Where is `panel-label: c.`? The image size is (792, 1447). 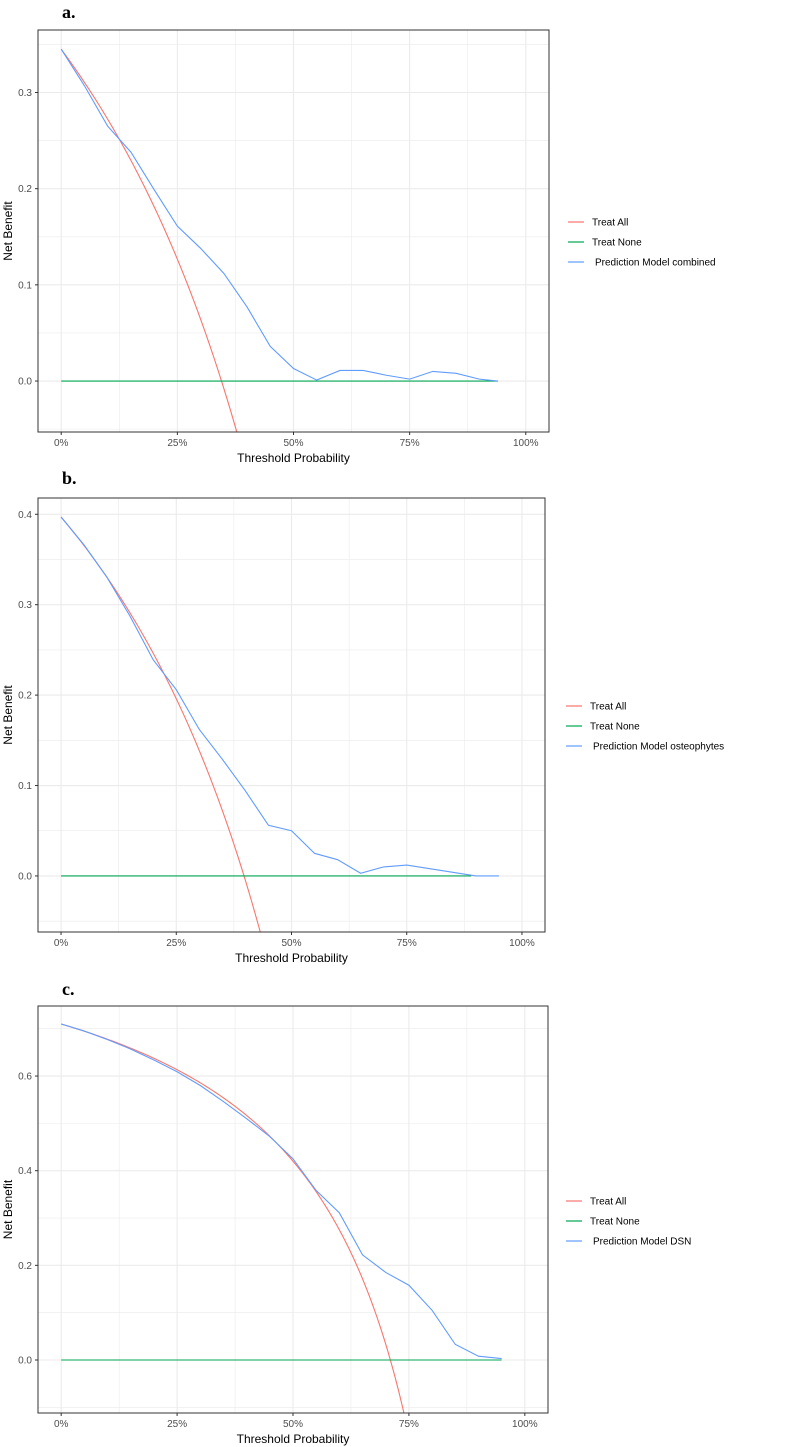
panel-label: c. is located at coordinates (68, 989).